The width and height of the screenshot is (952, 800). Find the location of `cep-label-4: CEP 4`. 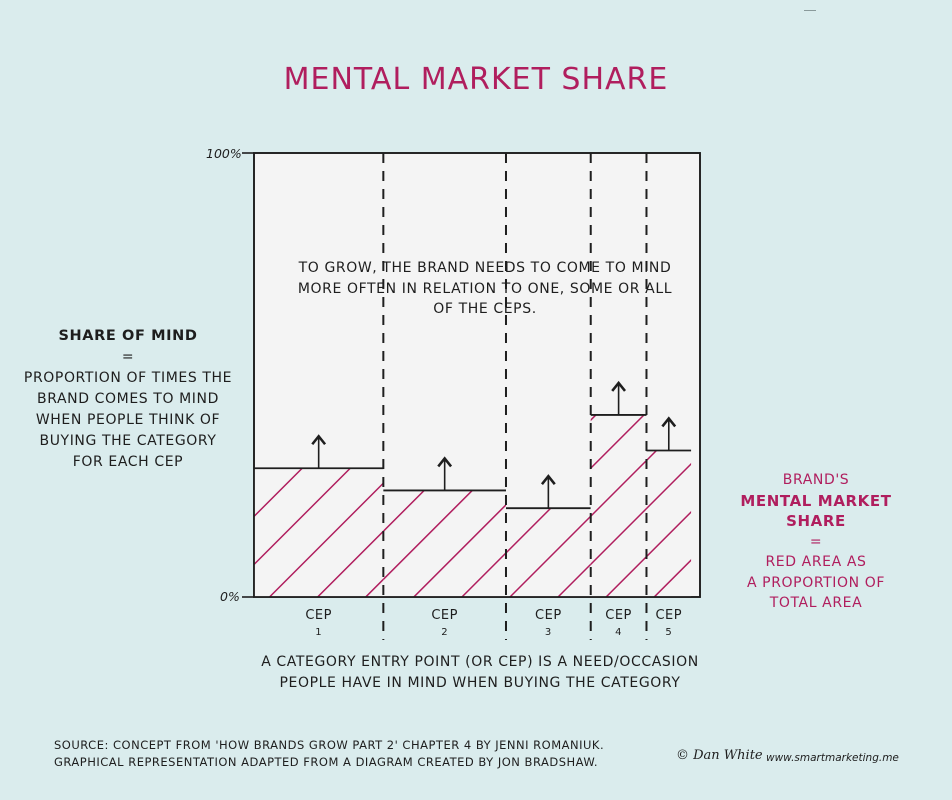

cep-label-4: CEP 4 is located at coordinates (619, 624).